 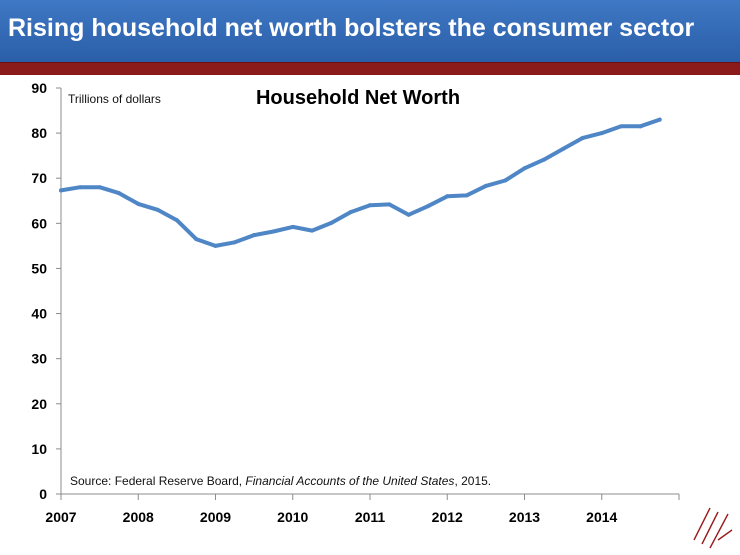 I want to click on y-unit-label: Trillions of dollars, so click(x=114, y=99).